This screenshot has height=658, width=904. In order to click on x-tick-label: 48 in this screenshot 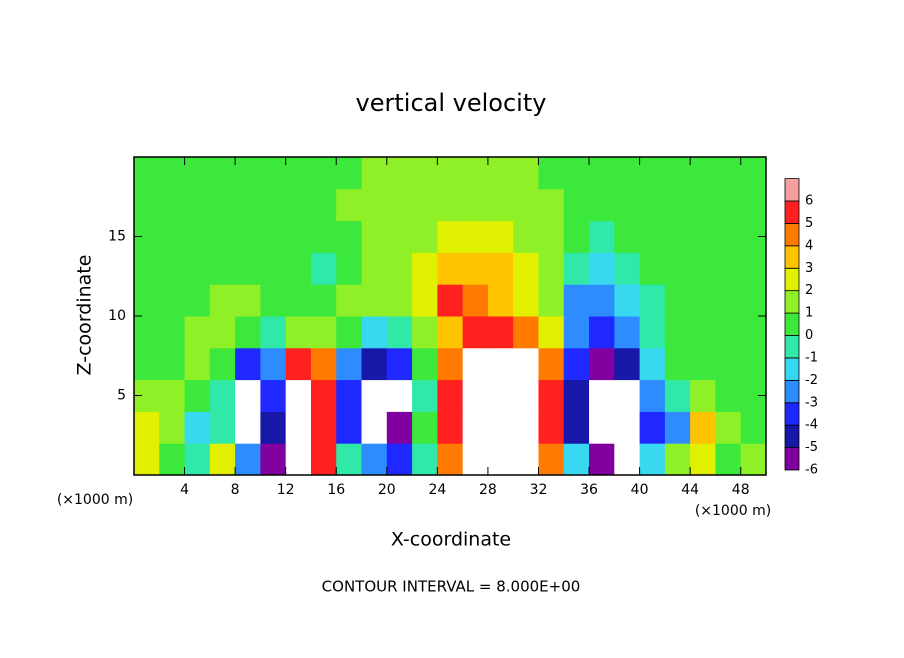, I will do `click(741, 490)`.